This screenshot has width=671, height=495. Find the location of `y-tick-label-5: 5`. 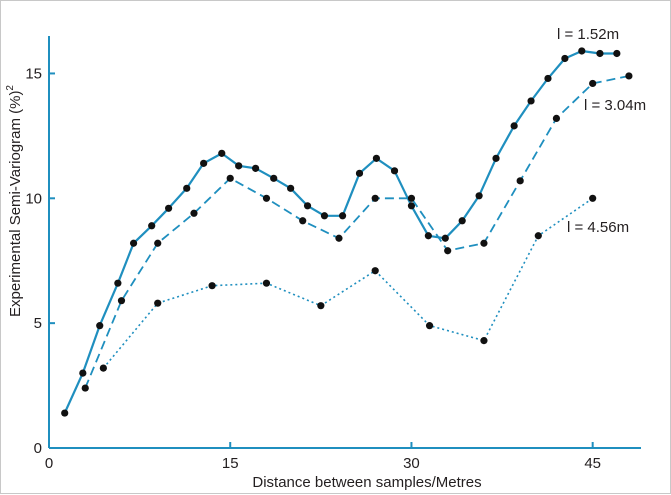

y-tick-label-5: 5 is located at coordinates (38, 323).